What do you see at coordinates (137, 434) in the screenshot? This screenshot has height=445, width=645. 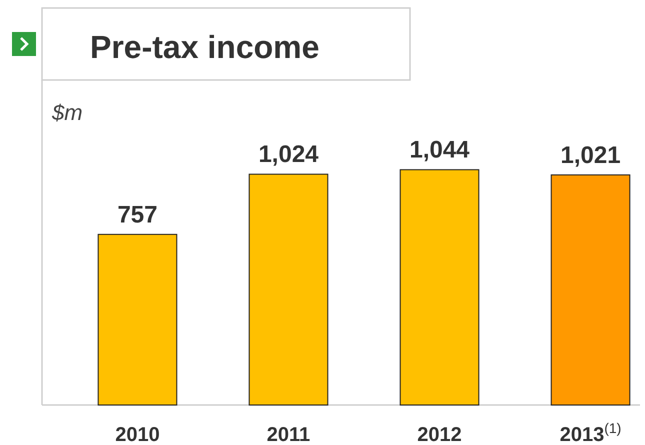 I see `x-tick-label: 2010` at bounding box center [137, 434].